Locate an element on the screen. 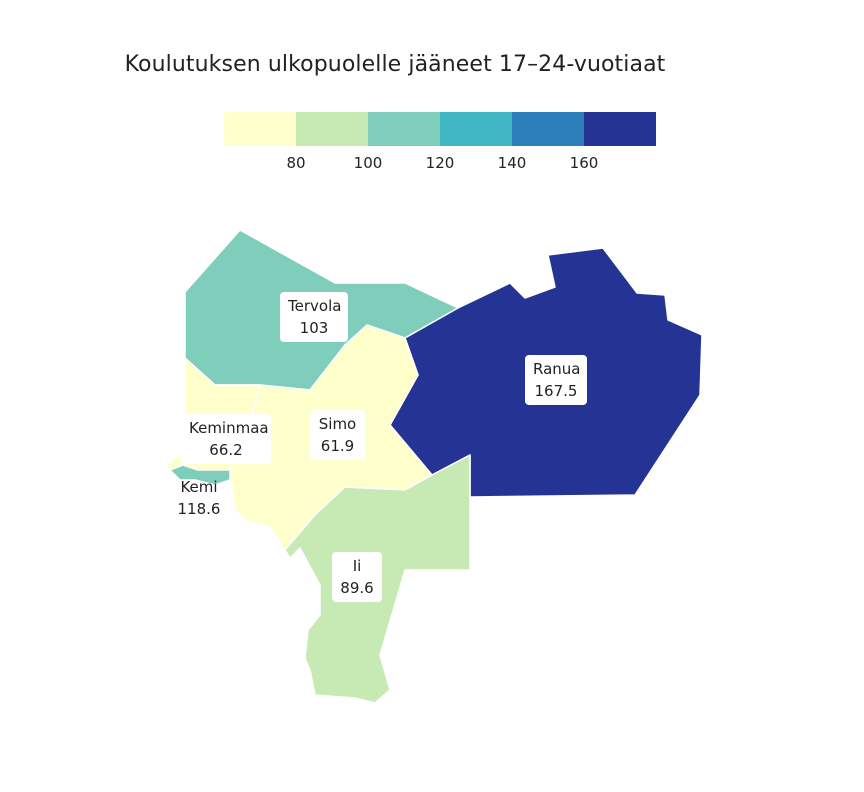  label-tervola: Tervola 103 is located at coordinates (314, 317).